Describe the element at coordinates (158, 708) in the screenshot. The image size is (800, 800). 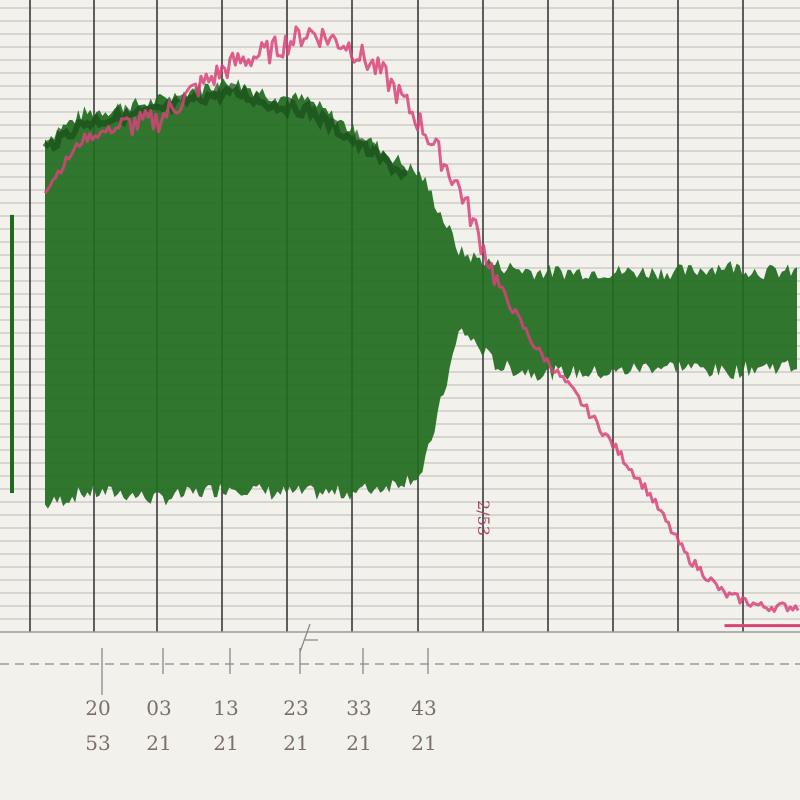
I see `tick-label-top: 03` at that location.